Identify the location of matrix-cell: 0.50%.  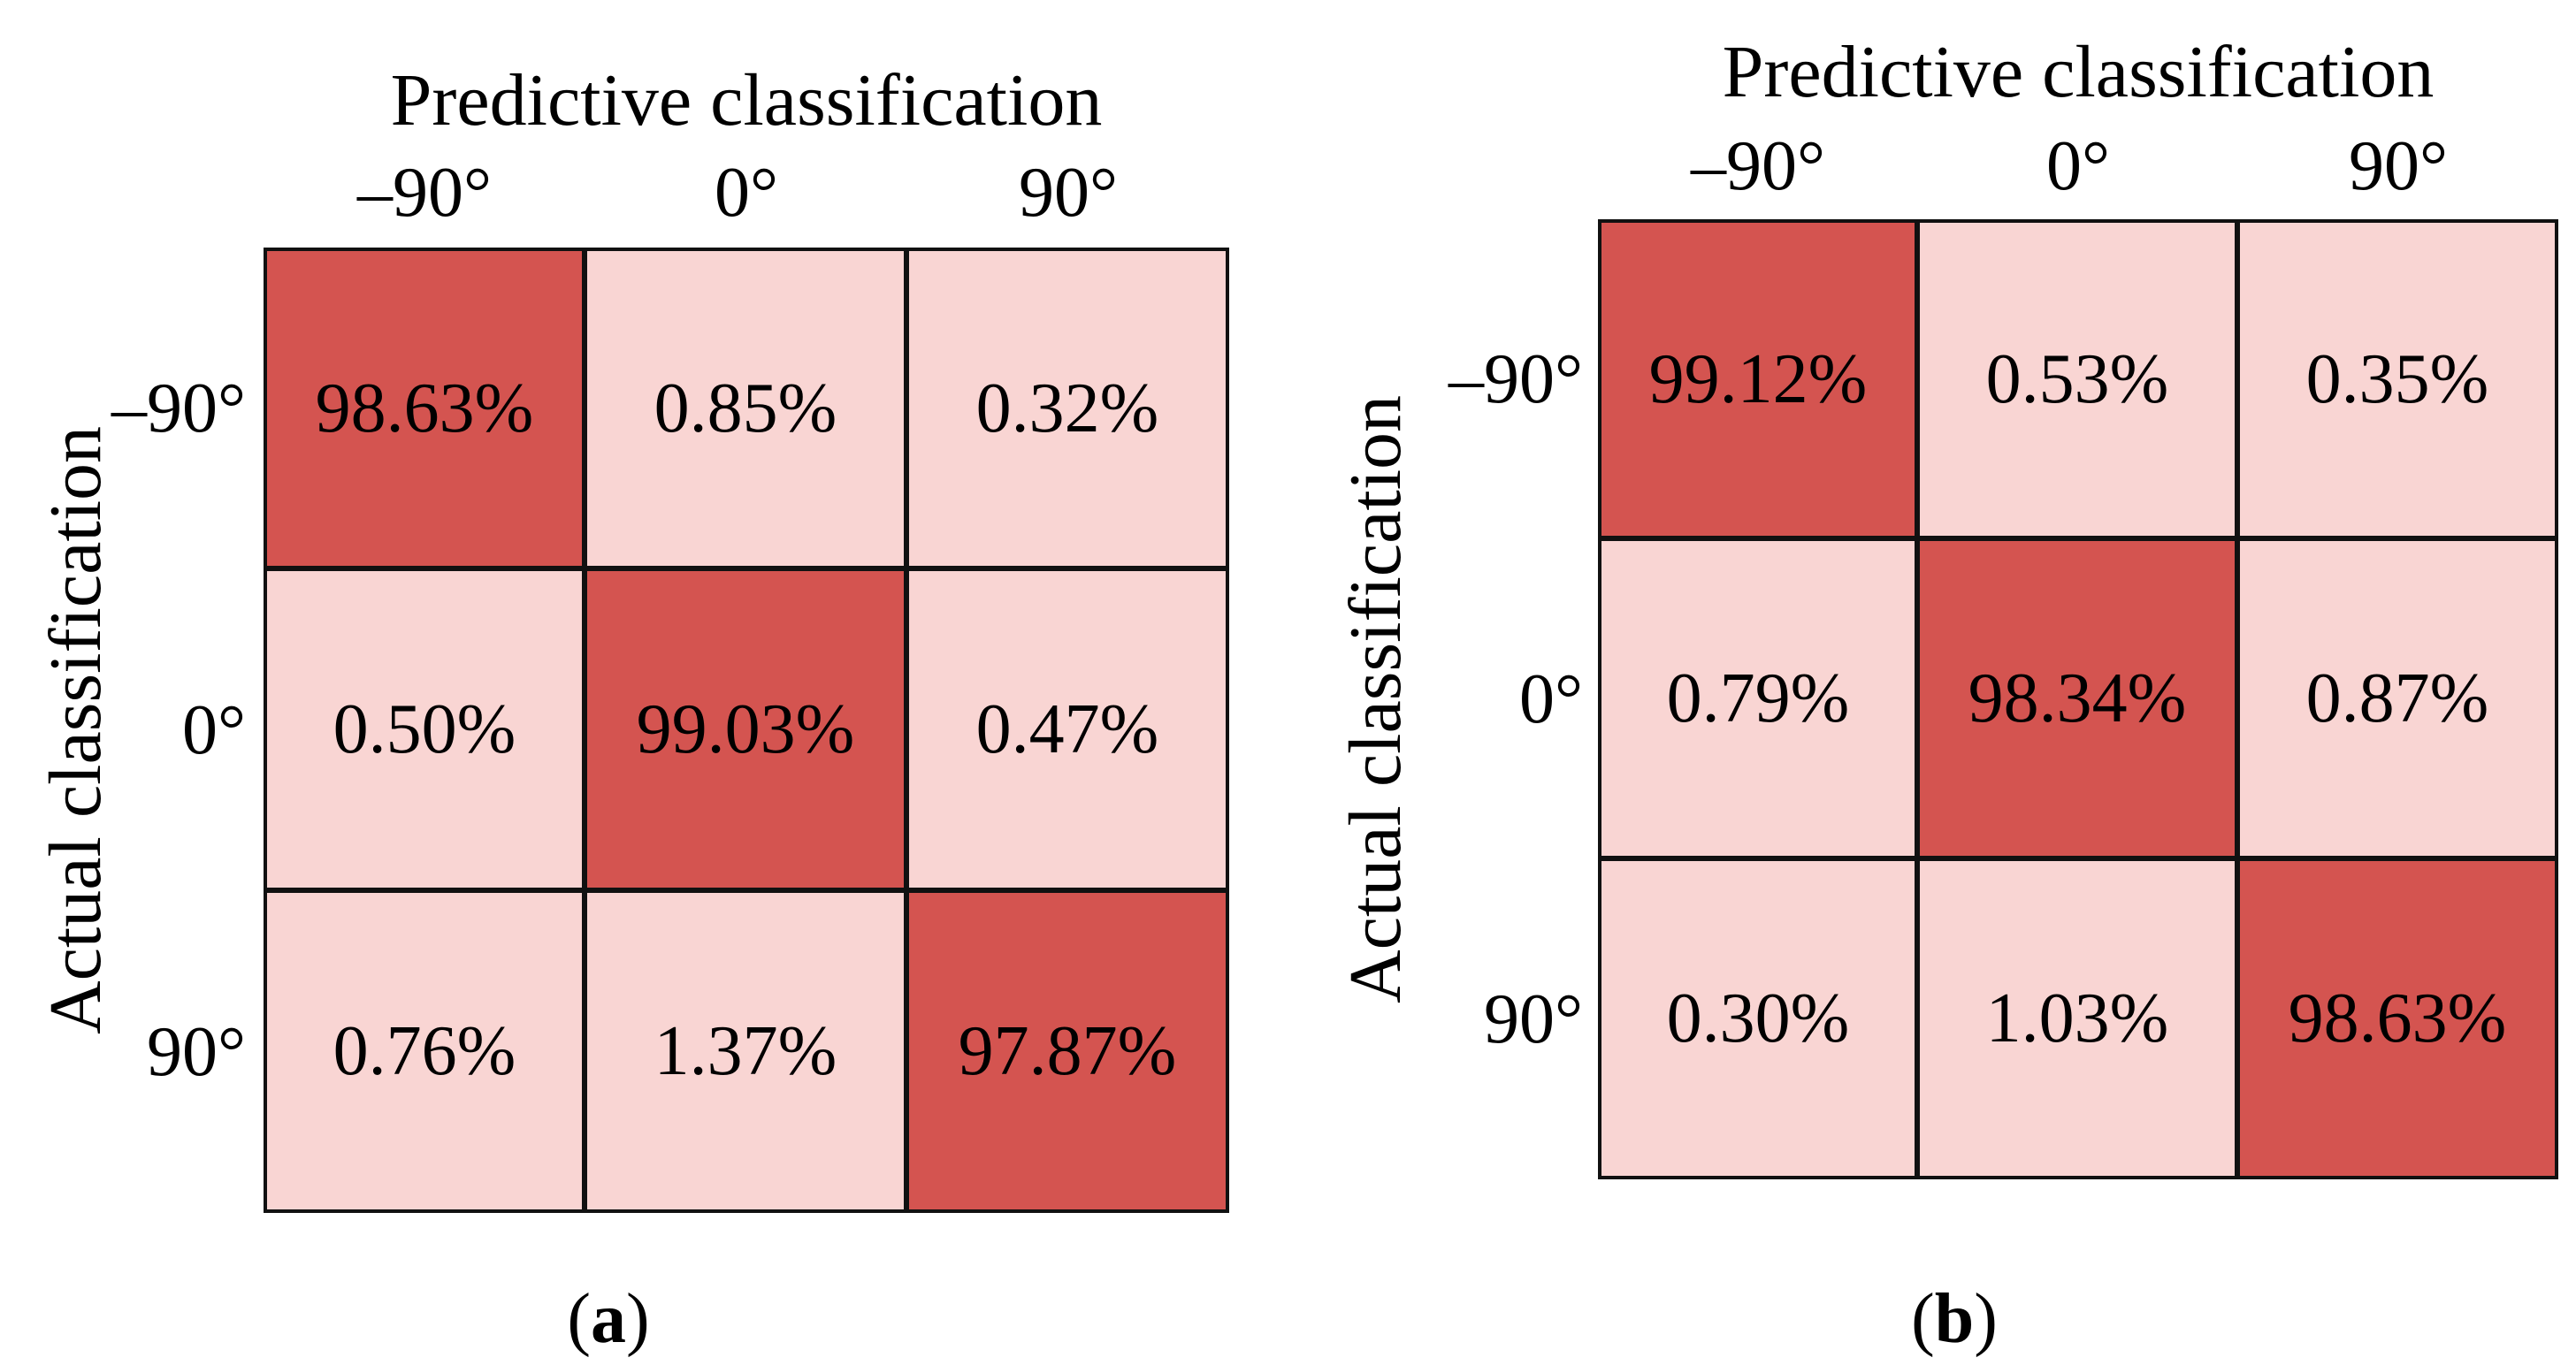
(424, 729).